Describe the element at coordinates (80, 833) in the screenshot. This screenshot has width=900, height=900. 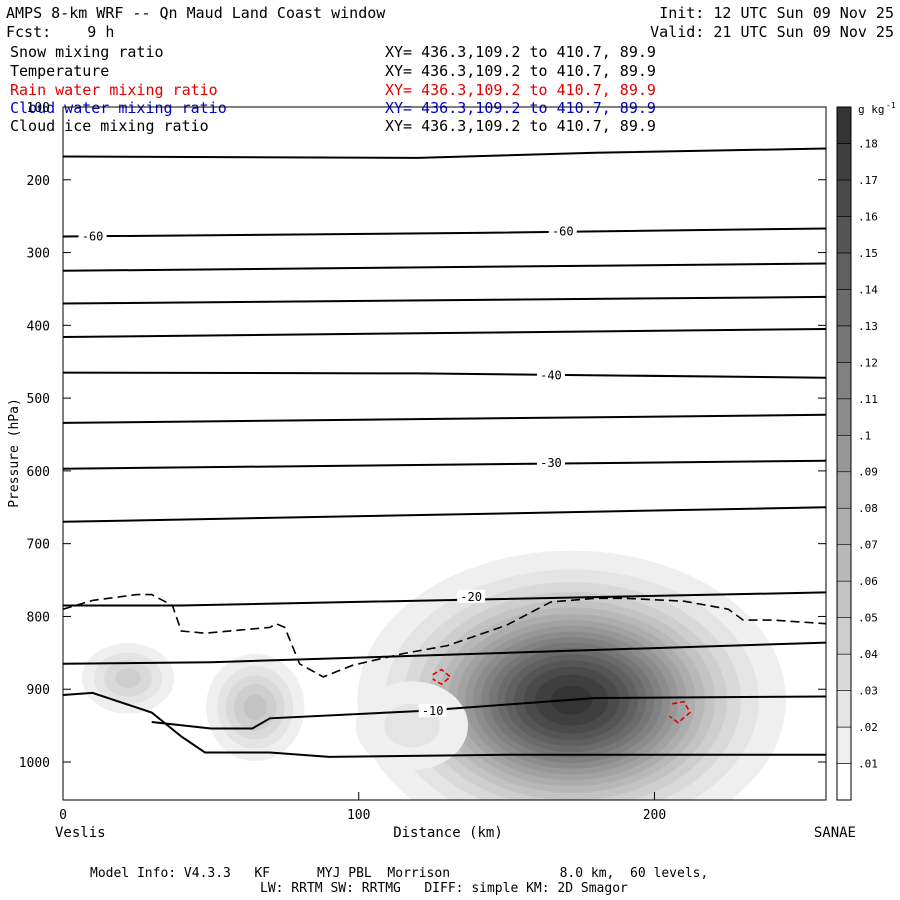
I see `x-left-label: Veslis` at that location.